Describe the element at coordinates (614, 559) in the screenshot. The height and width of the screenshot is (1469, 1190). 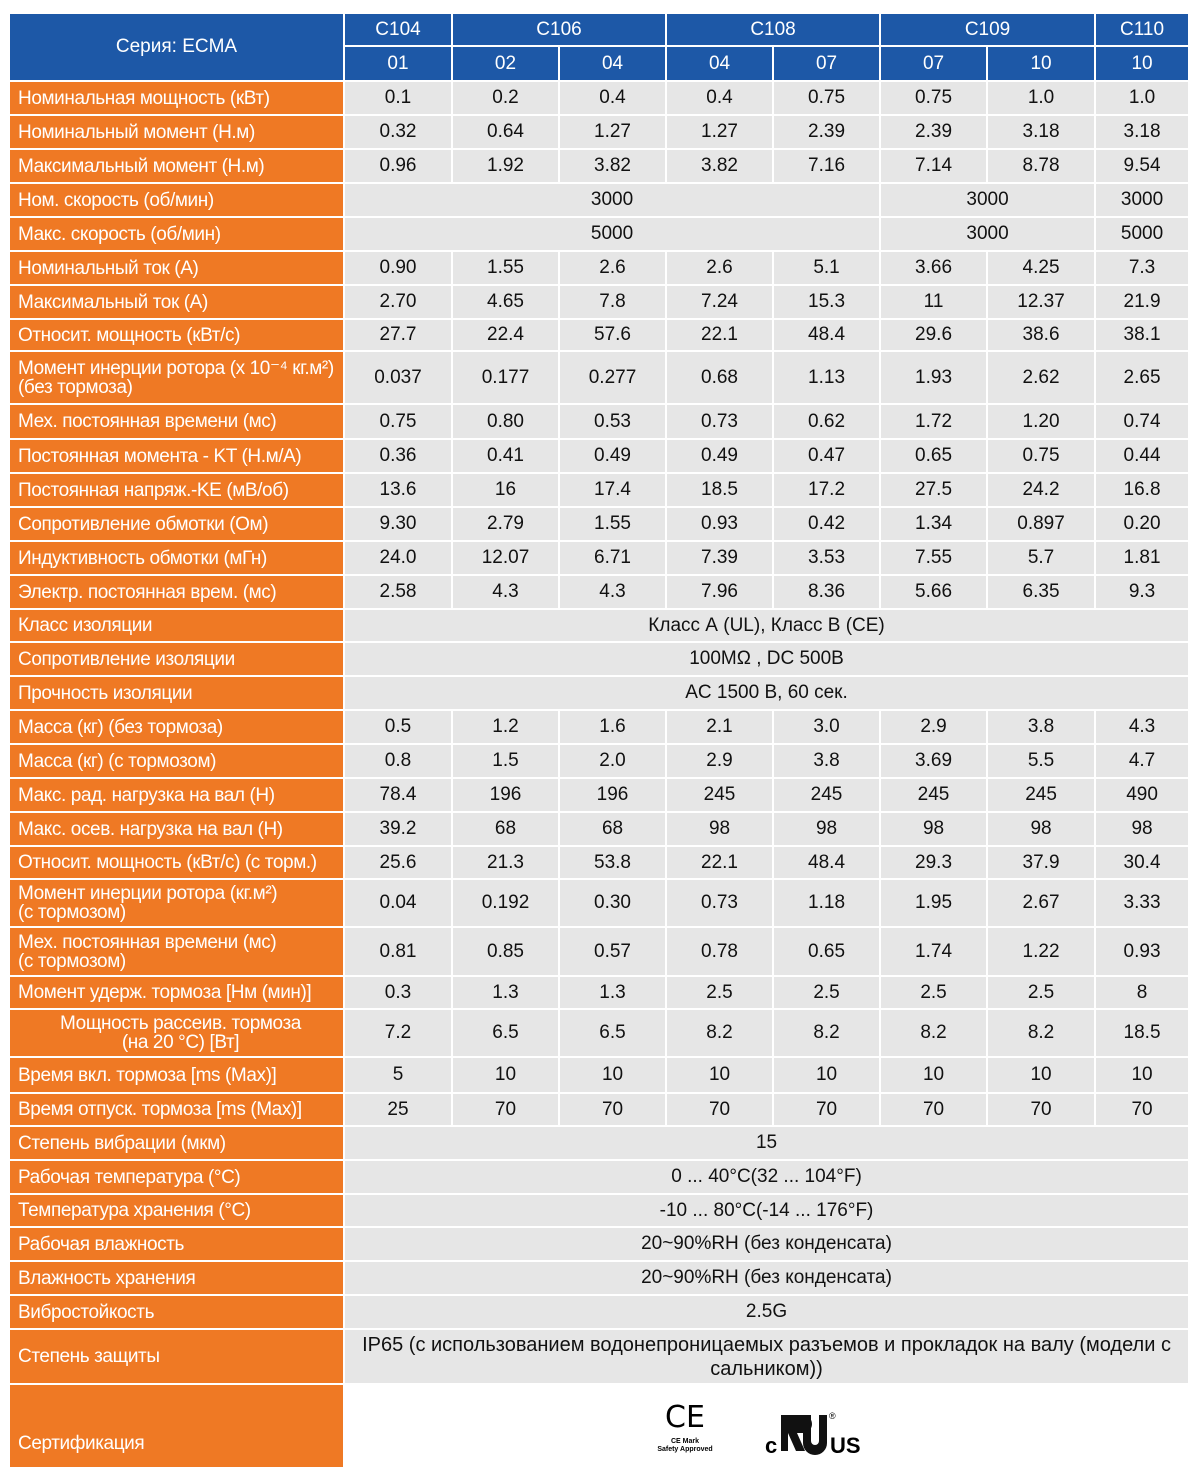
I see `value-cell: 6.71` at that location.